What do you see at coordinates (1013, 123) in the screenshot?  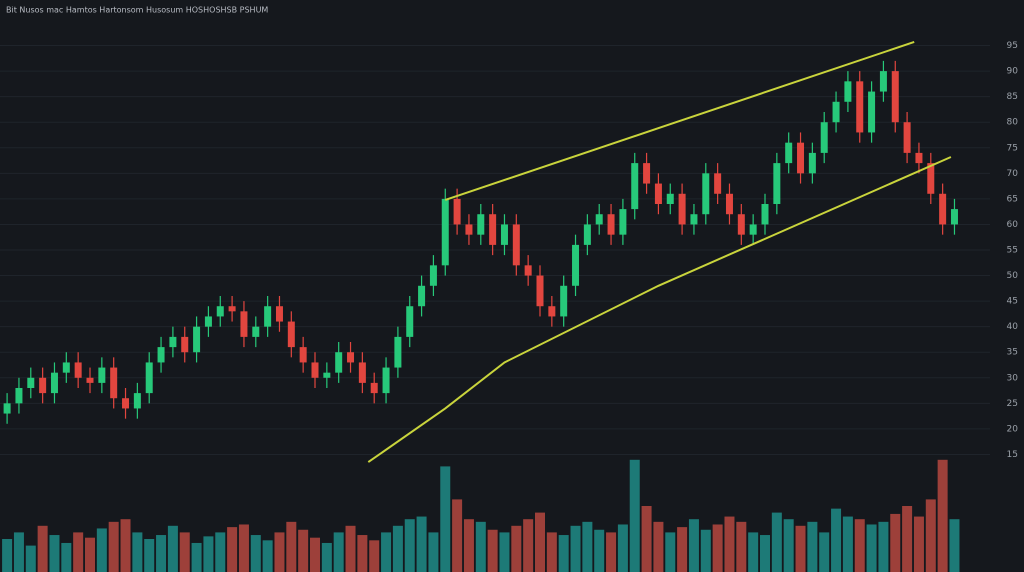 I see `y-tick-label: 80` at bounding box center [1013, 123].